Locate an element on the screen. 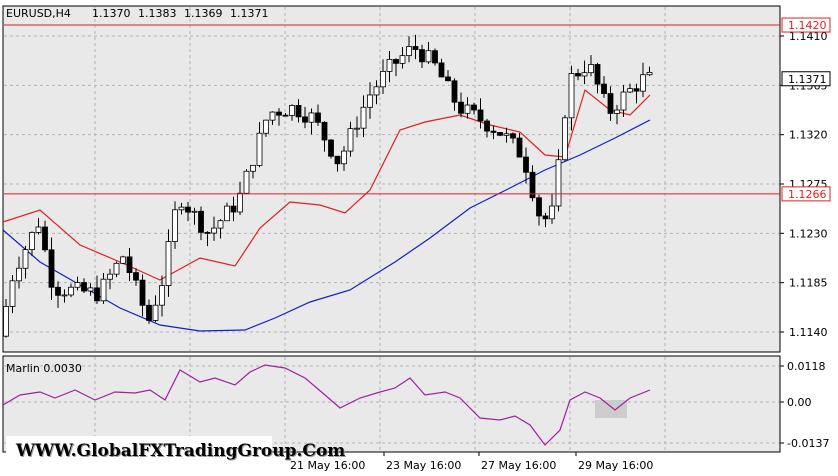 Image resolution: width=838 pixels, height=476 pixels. price-tick-label: 1.1140 is located at coordinates (808, 332).